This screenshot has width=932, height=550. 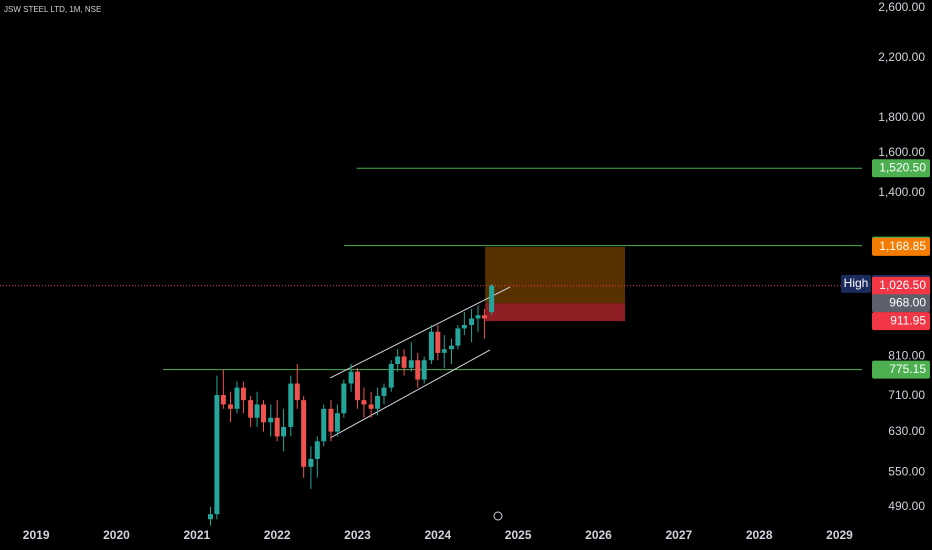 What do you see at coordinates (839, 535) in the screenshot?
I see `x-tick-label: 2029` at bounding box center [839, 535].